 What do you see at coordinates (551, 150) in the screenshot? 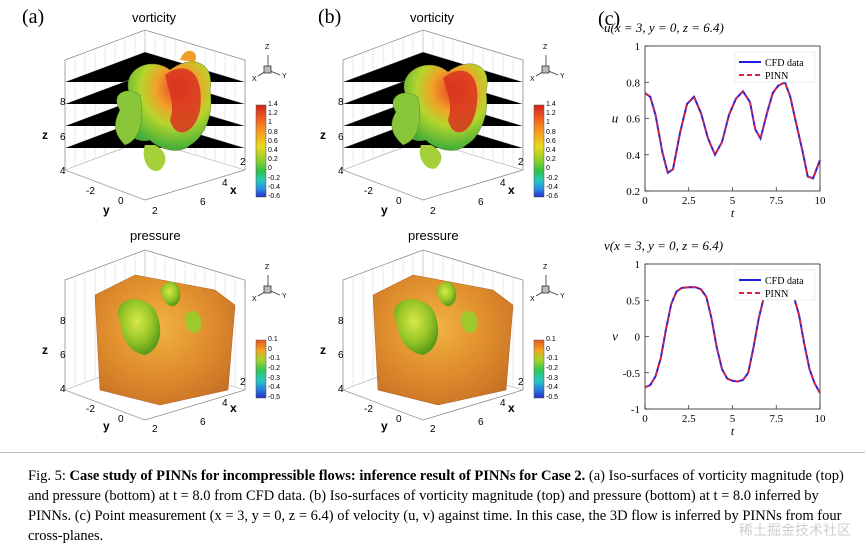
I see `colorbar-tick-label: 0.4` at bounding box center [551, 150].